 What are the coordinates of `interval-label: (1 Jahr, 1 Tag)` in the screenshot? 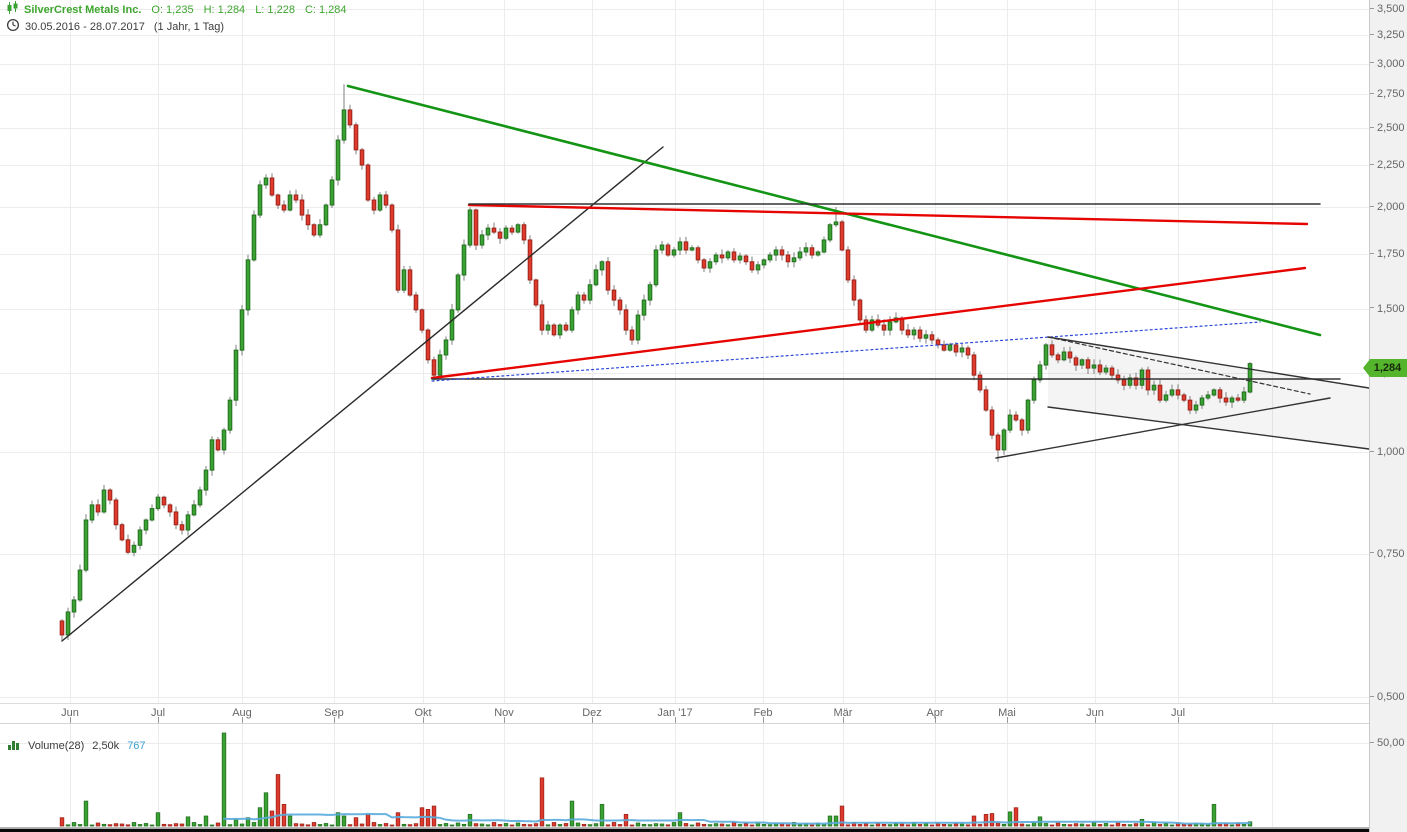 It's located at (189, 26).